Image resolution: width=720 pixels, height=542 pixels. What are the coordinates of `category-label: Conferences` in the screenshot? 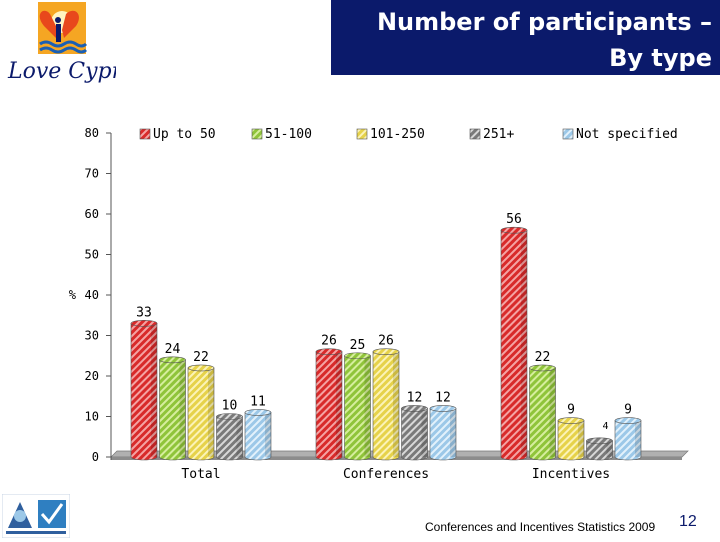 It's located at (386, 474).